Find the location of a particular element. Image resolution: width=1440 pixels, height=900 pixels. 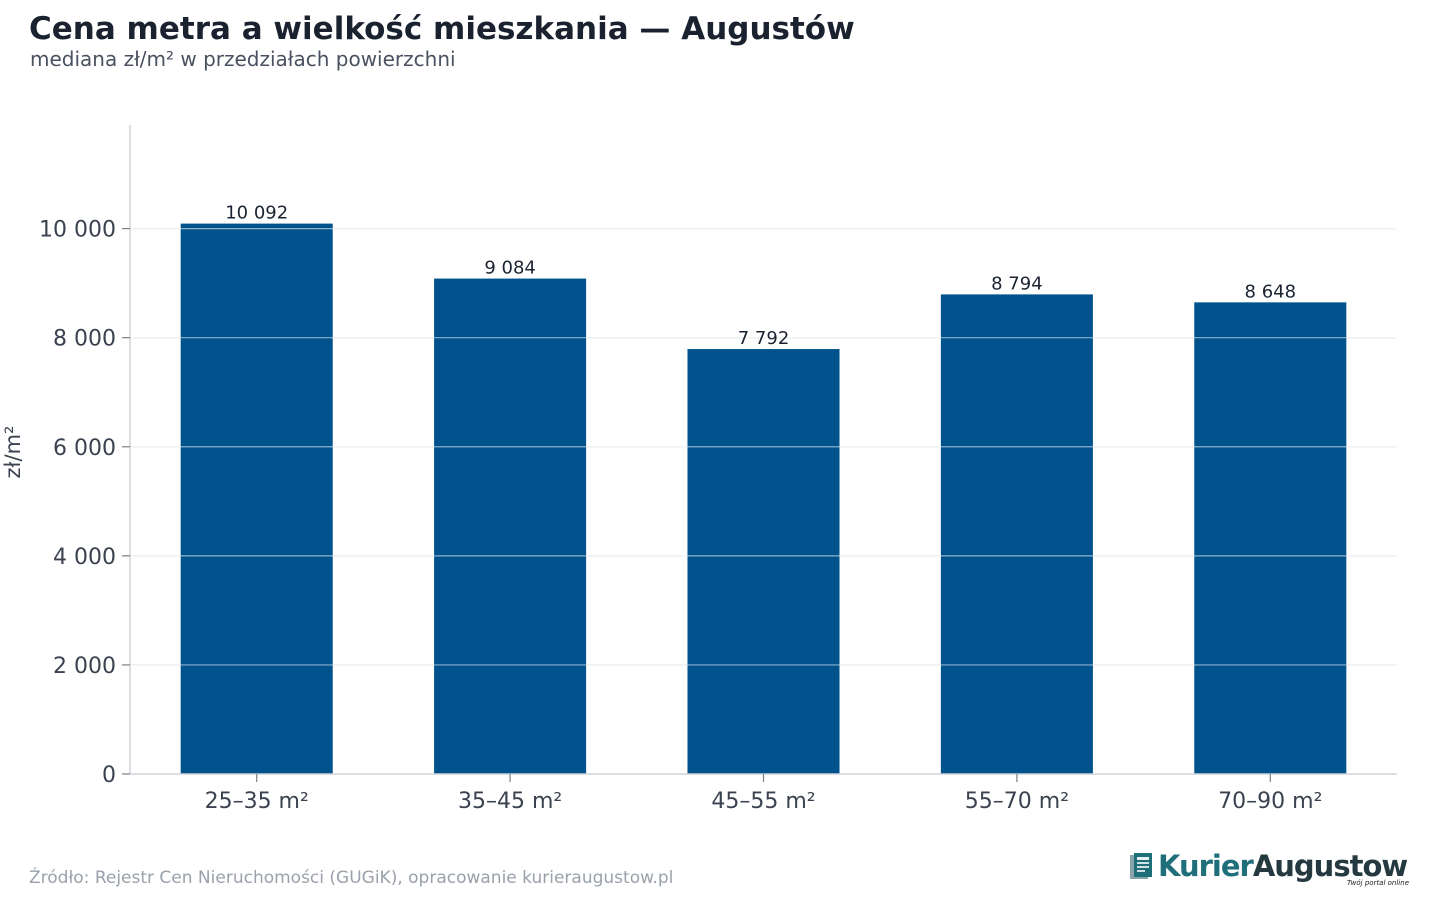

x-tick-label: 25–35 m² is located at coordinates (257, 801).